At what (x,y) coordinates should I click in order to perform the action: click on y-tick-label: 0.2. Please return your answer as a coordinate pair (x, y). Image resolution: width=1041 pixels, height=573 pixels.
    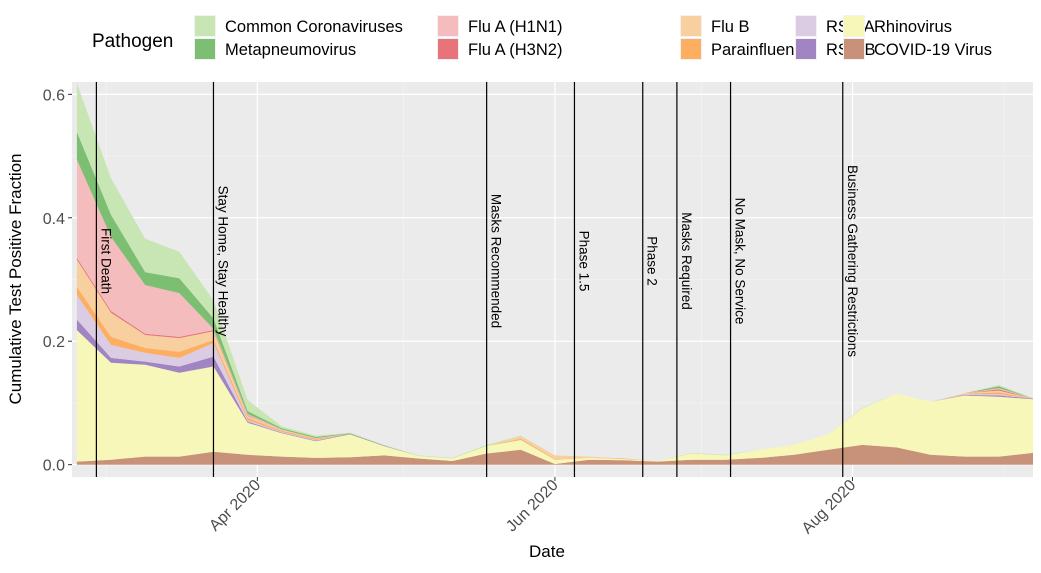
    Looking at the image, I should click on (54, 342).